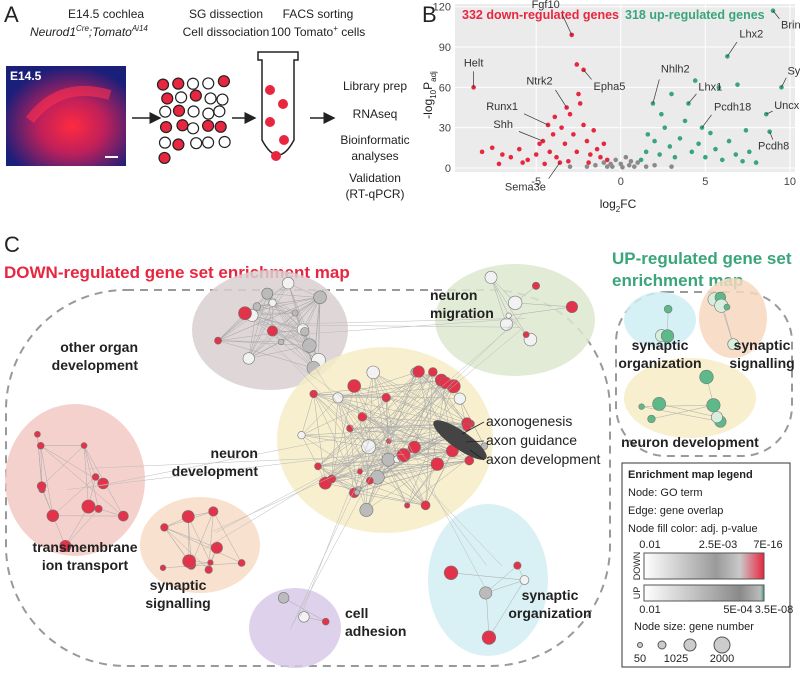 The width and height of the screenshot is (800, 673). I want to click on cluster-label: signalling, so click(761, 363).